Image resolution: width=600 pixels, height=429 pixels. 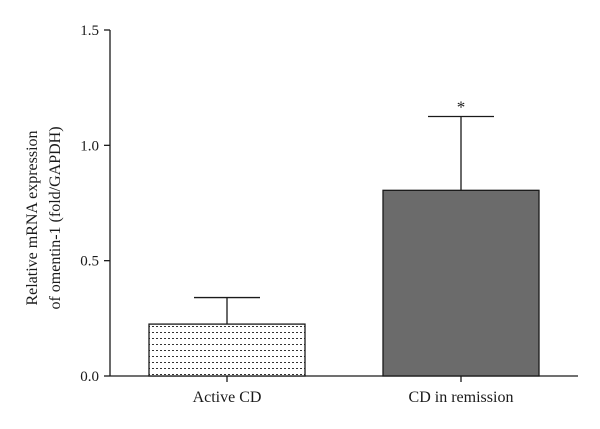 What do you see at coordinates (32, 217) in the screenshot?
I see `y-axis-title-line: Relative mRNA expression` at bounding box center [32, 217].